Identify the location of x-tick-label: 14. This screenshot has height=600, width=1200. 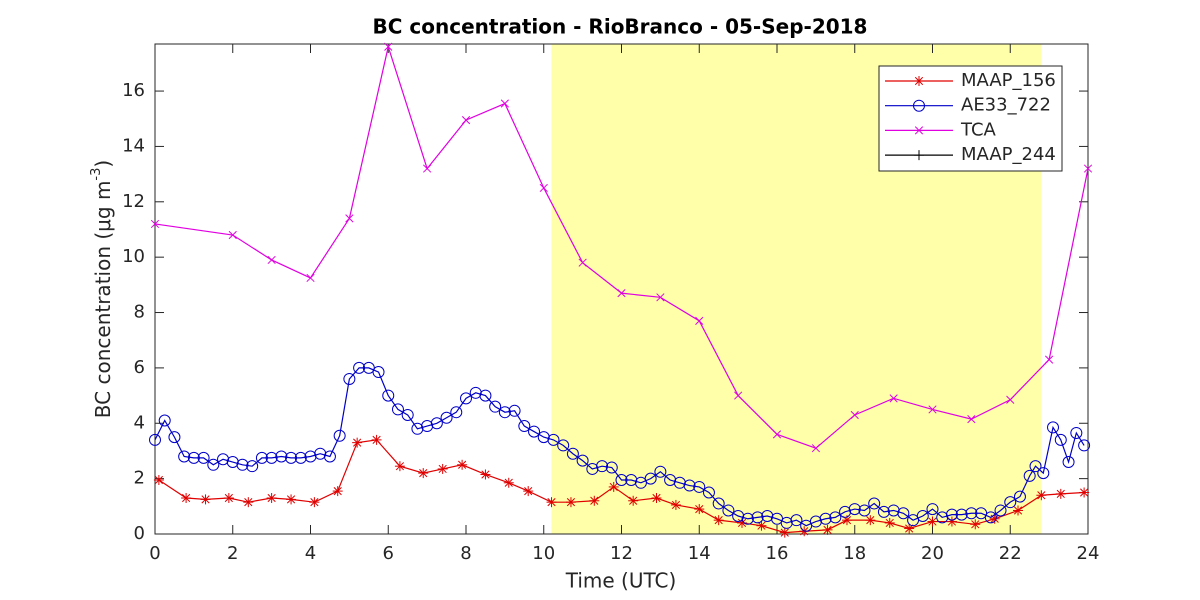
(699, 553).